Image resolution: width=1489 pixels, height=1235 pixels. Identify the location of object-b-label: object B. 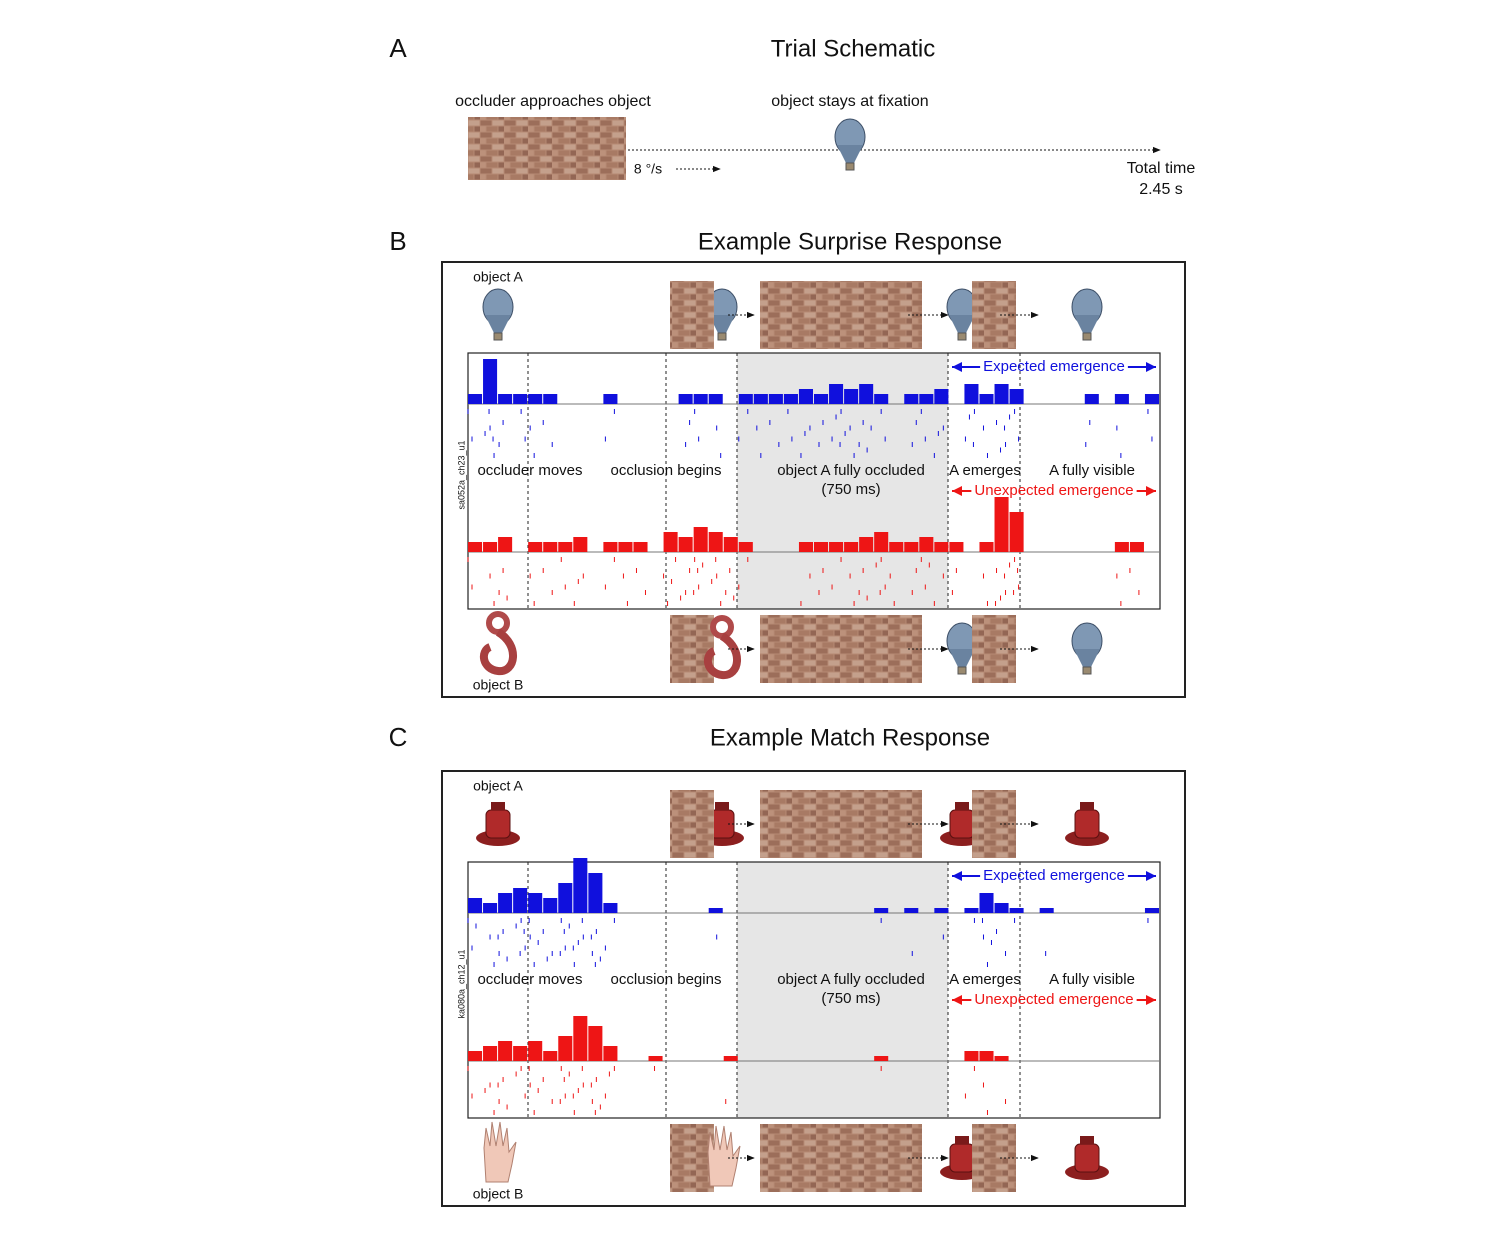
(498, 1194).